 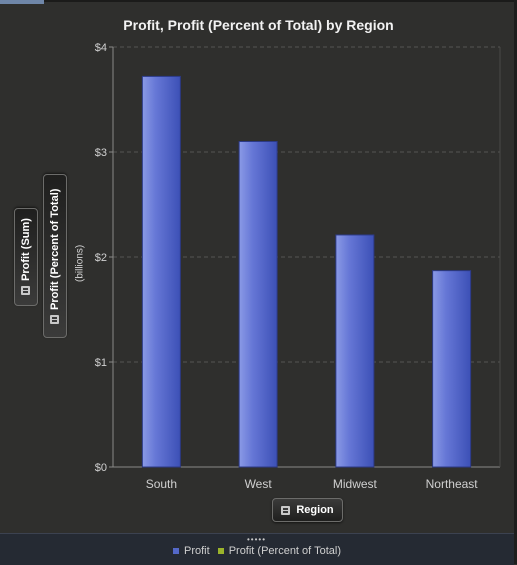 What do you see at coordinates (101, 48) in the screenshot?
I see `y-tick-label: $4` at bounding box center [101, 48].